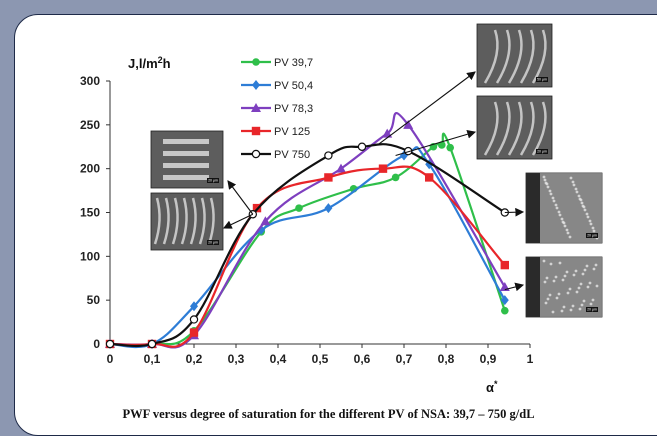  I want to click on x-tick-label: 0,3, so click(236, 359).